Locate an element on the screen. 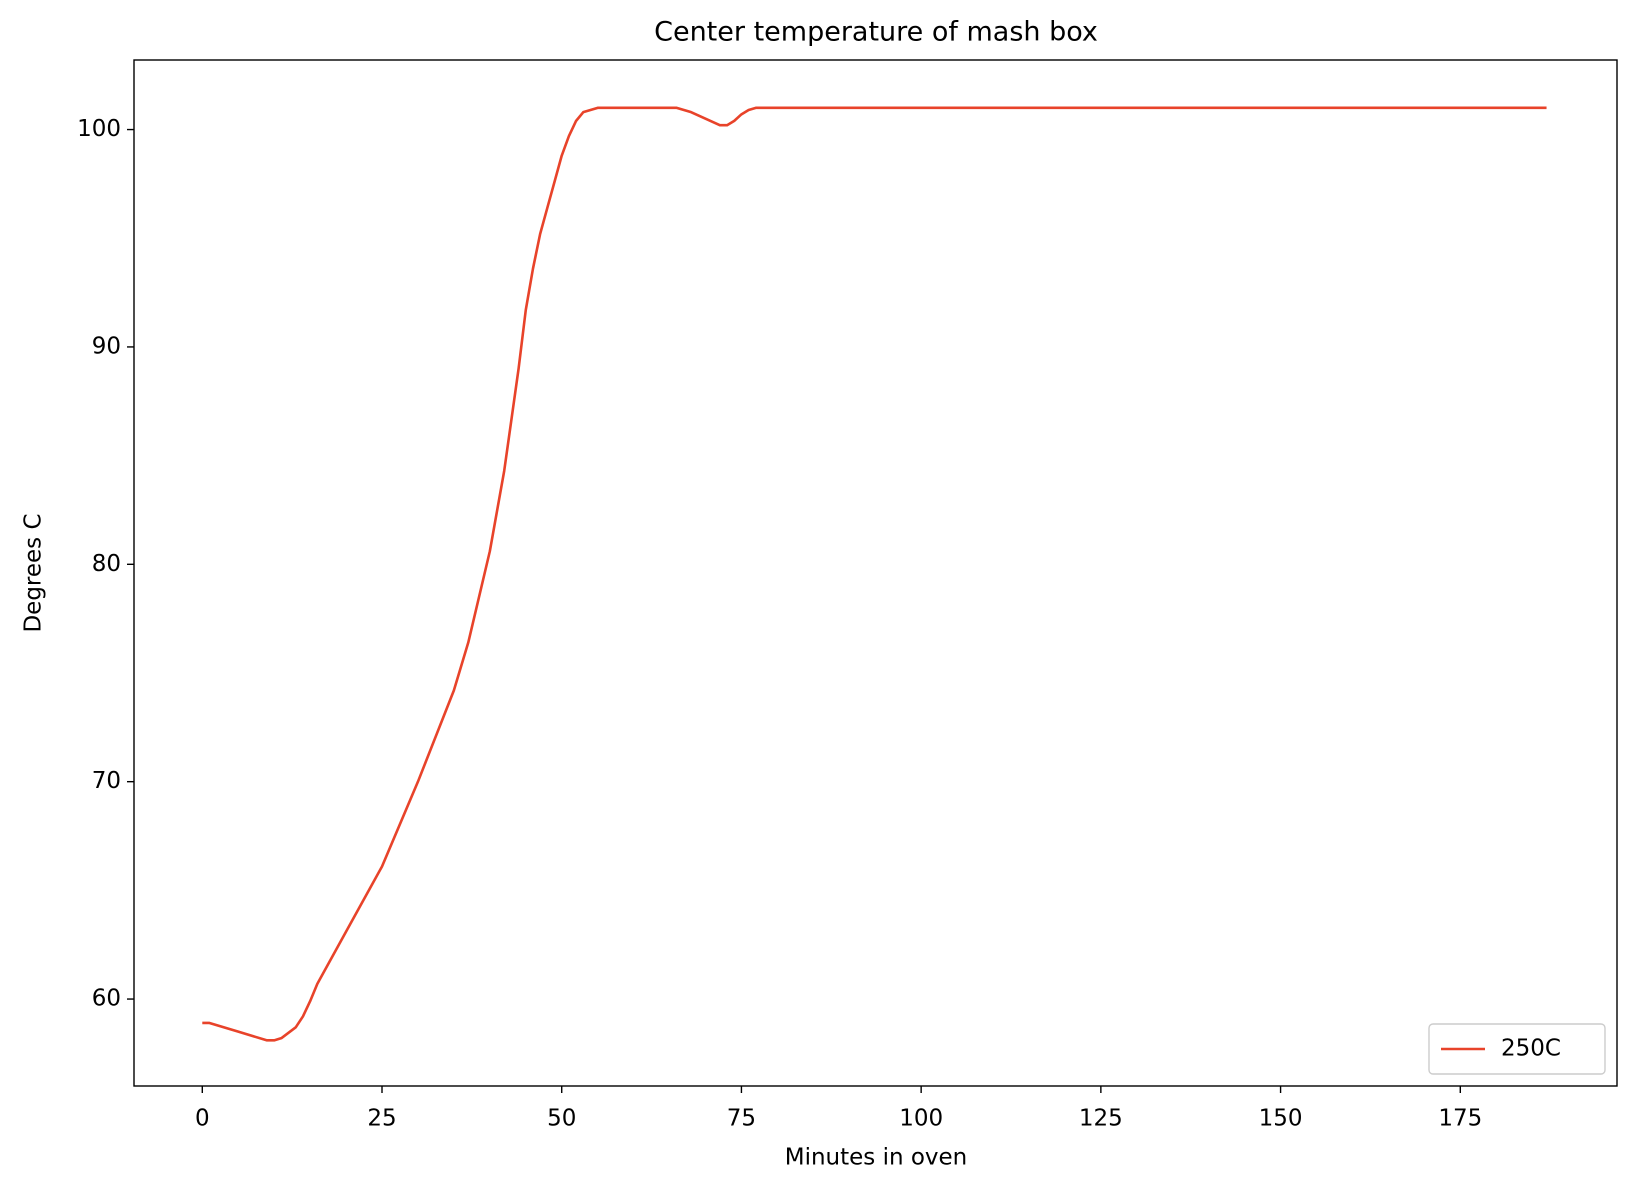 Image resolution: width=1638 pixels, height=1182 pixels. legend-box is located at coordinates (1517, 1049).